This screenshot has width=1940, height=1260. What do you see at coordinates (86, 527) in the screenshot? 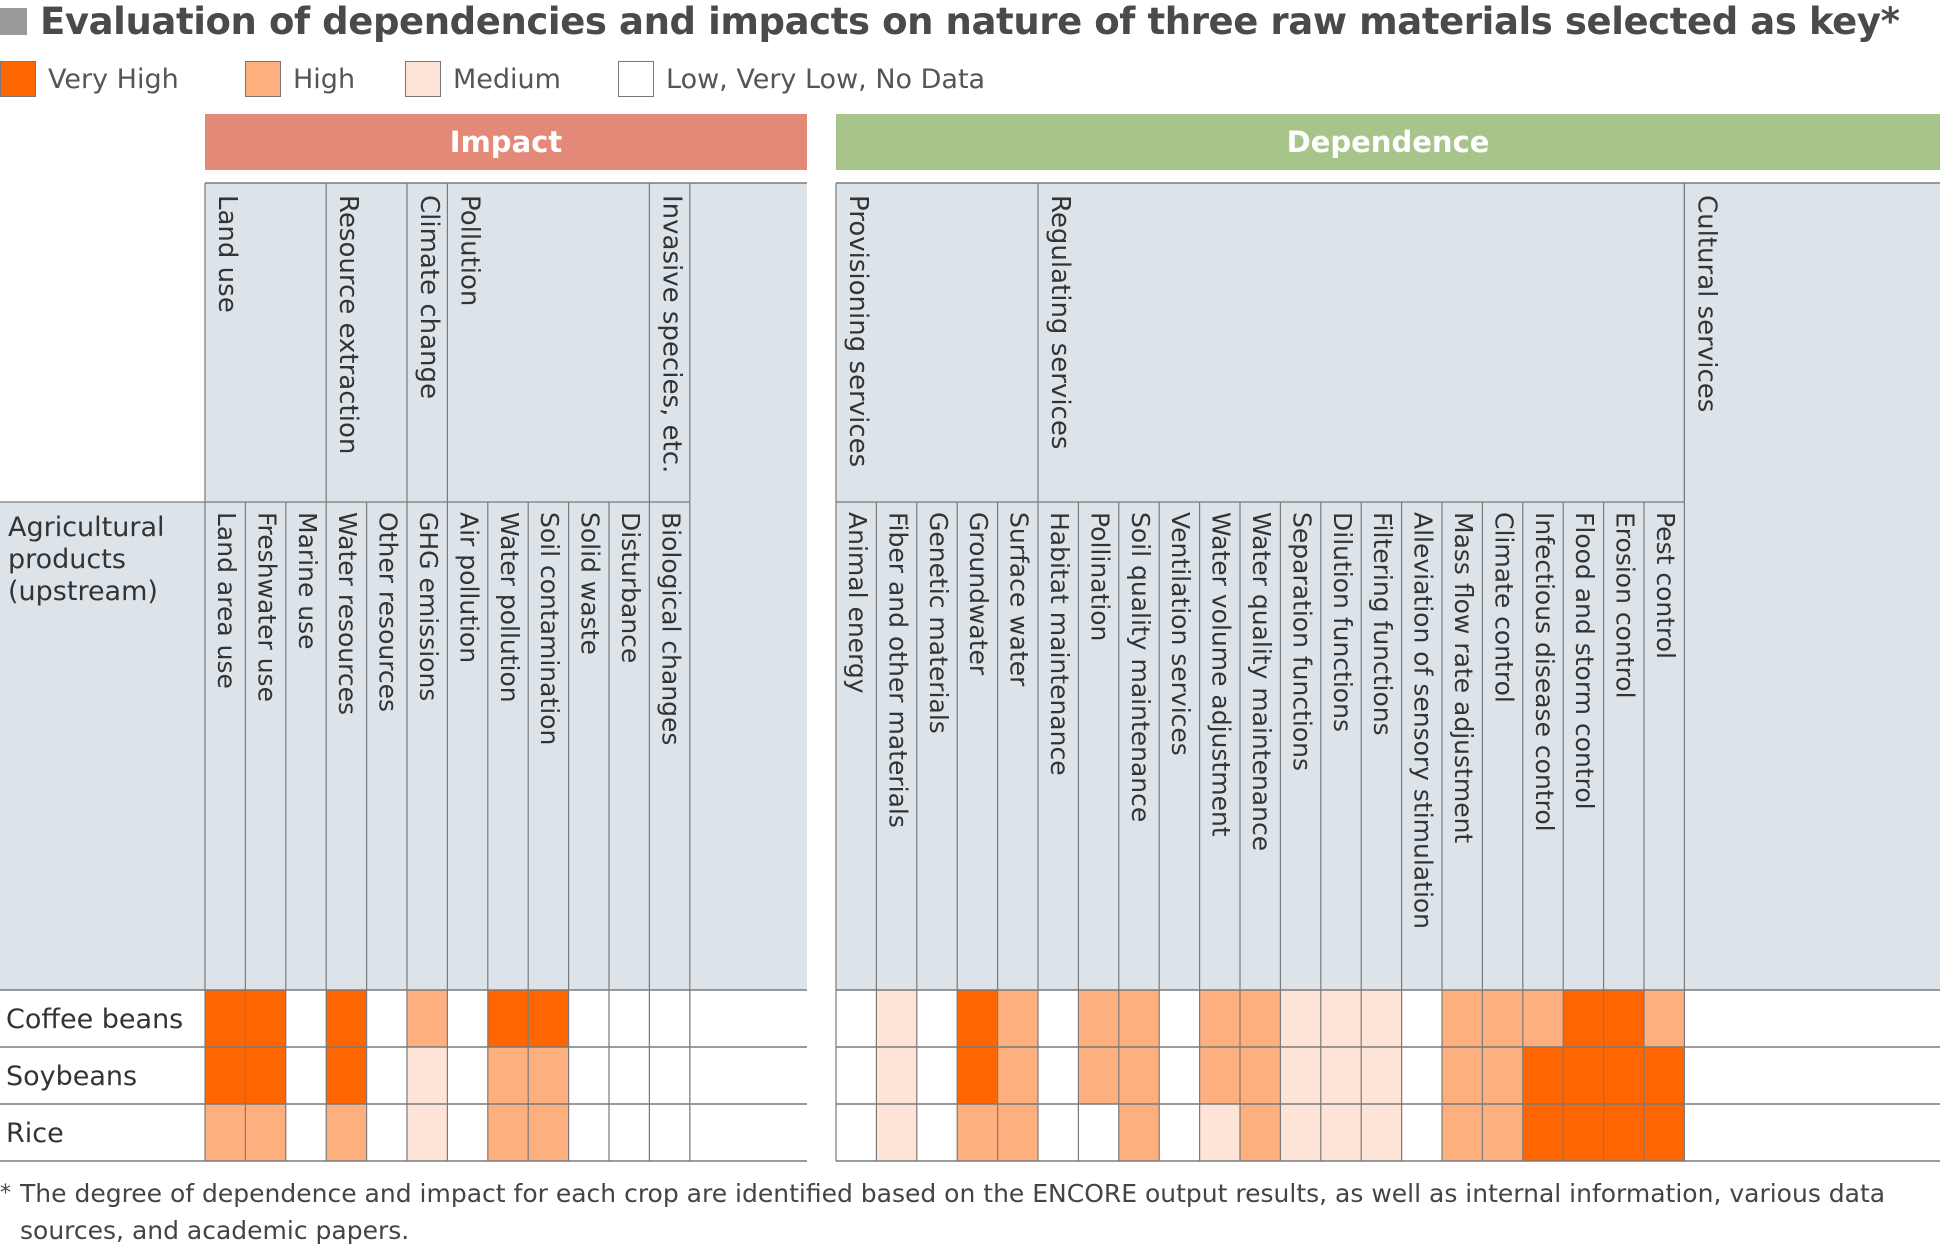
I see `row-header-label: Agricultural` at bounding box center [86, 527].